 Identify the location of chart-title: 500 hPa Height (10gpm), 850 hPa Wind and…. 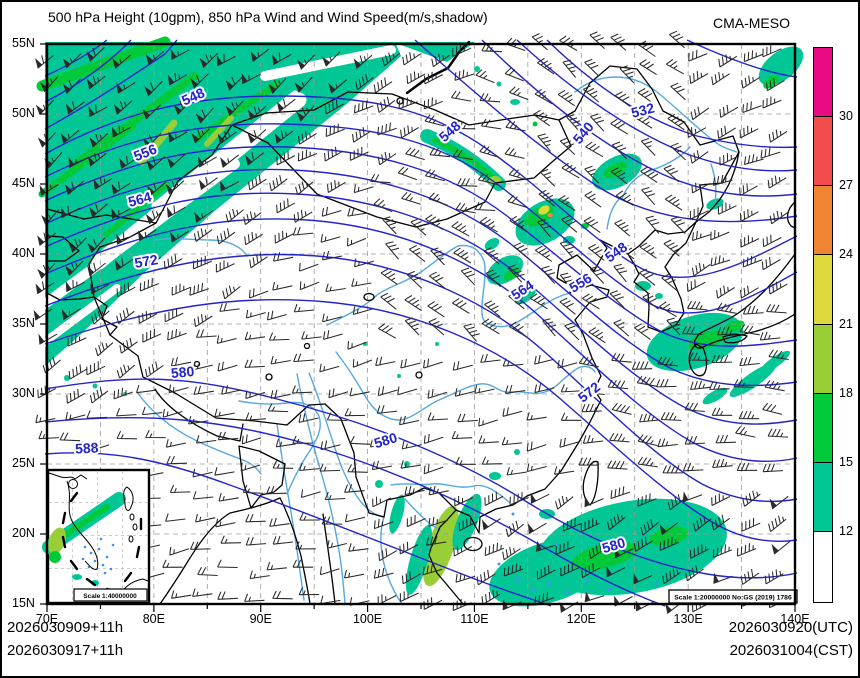
(268, 17).